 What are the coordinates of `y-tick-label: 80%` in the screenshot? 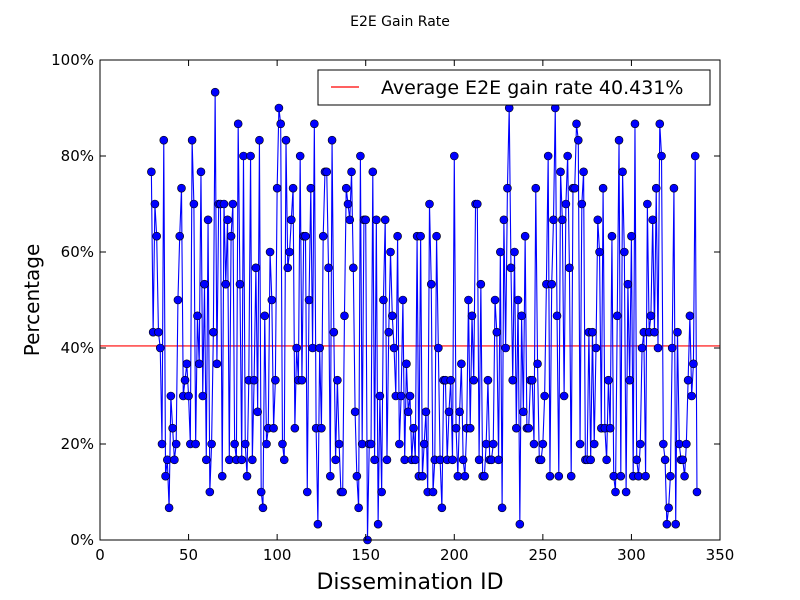 It's located at (77, 156).